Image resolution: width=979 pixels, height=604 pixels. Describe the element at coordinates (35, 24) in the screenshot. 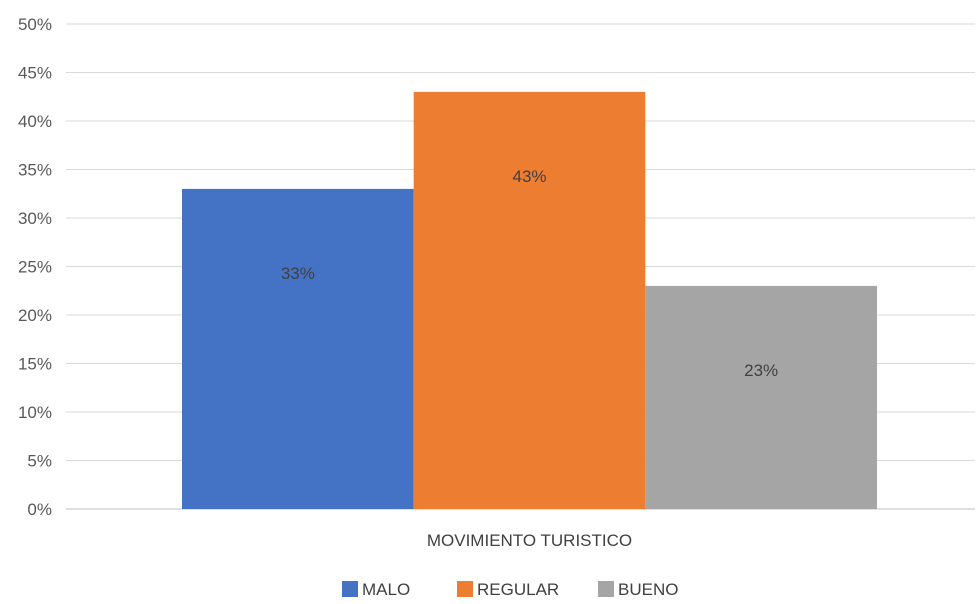

I see `y-tick-label: 50%` at that location.